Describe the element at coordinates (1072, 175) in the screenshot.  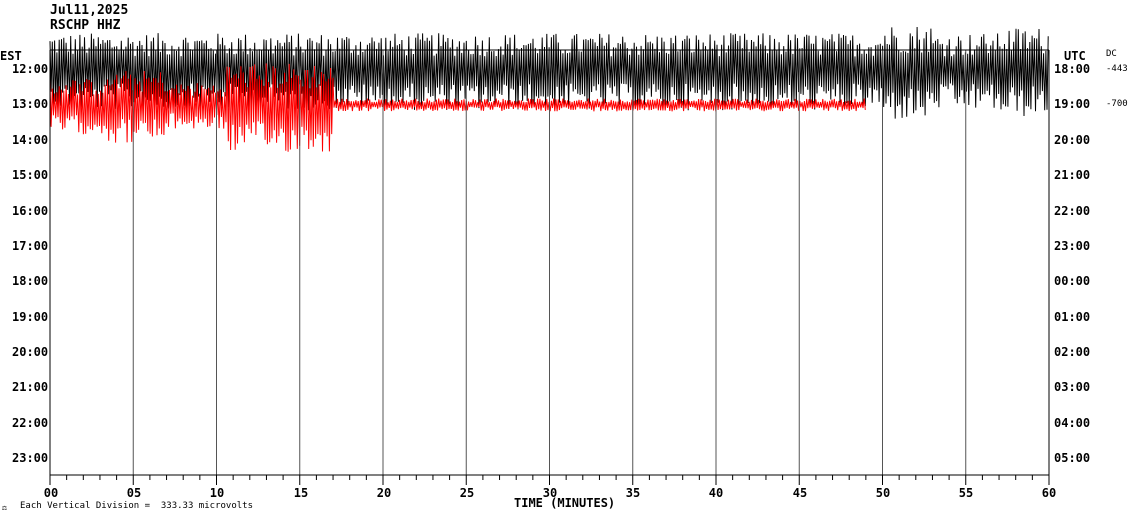
I see `y-tick-right: 21:00` at that location.